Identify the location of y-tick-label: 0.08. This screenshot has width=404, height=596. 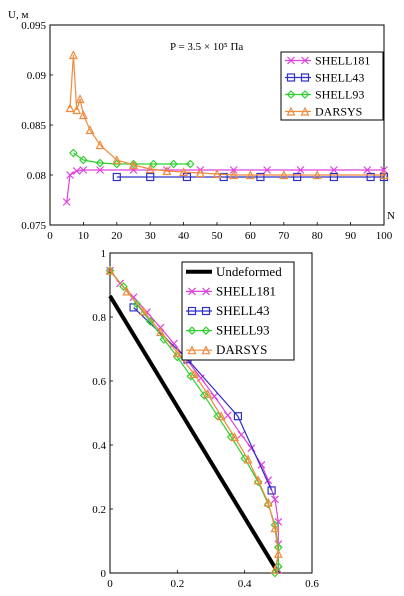
(37, 176).